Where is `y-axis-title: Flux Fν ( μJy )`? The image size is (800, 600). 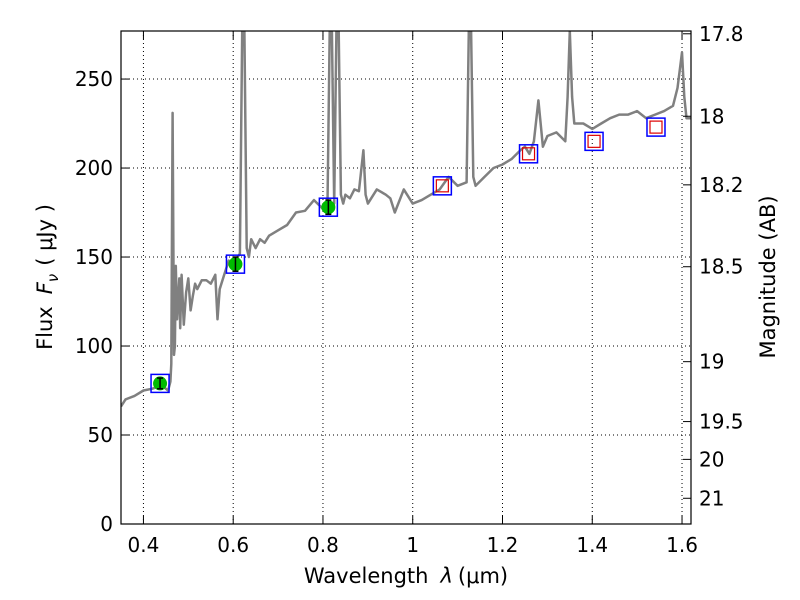 y-axis-title: Flux Fν ( μJy ) is located at coordinates (47, 277).